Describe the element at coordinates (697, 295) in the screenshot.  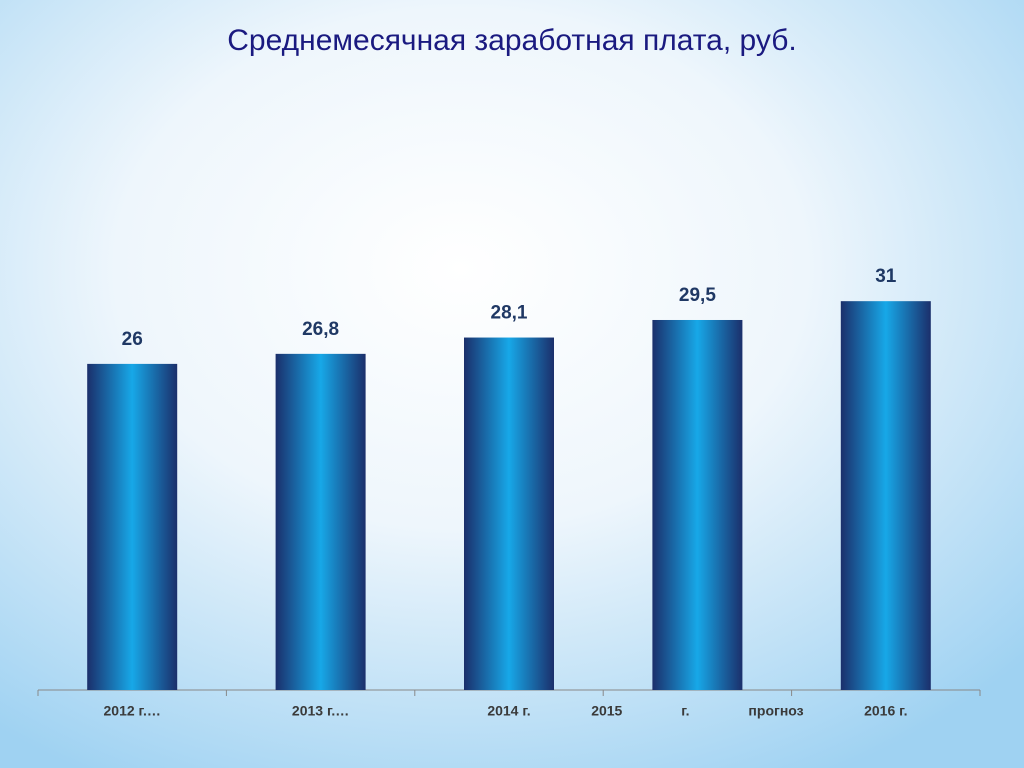
I see `data-label: 29,5` at that location.